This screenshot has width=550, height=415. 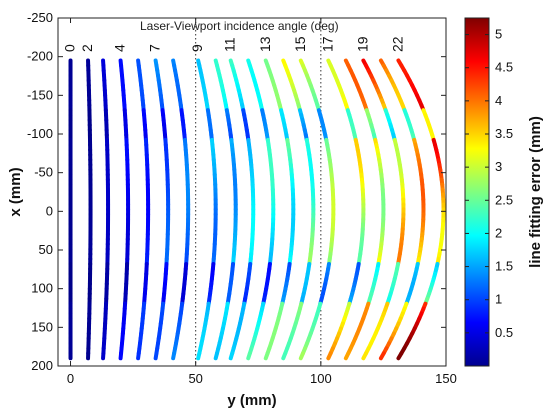 I want to click on angle-label: 11, so click(x=230, y=44).